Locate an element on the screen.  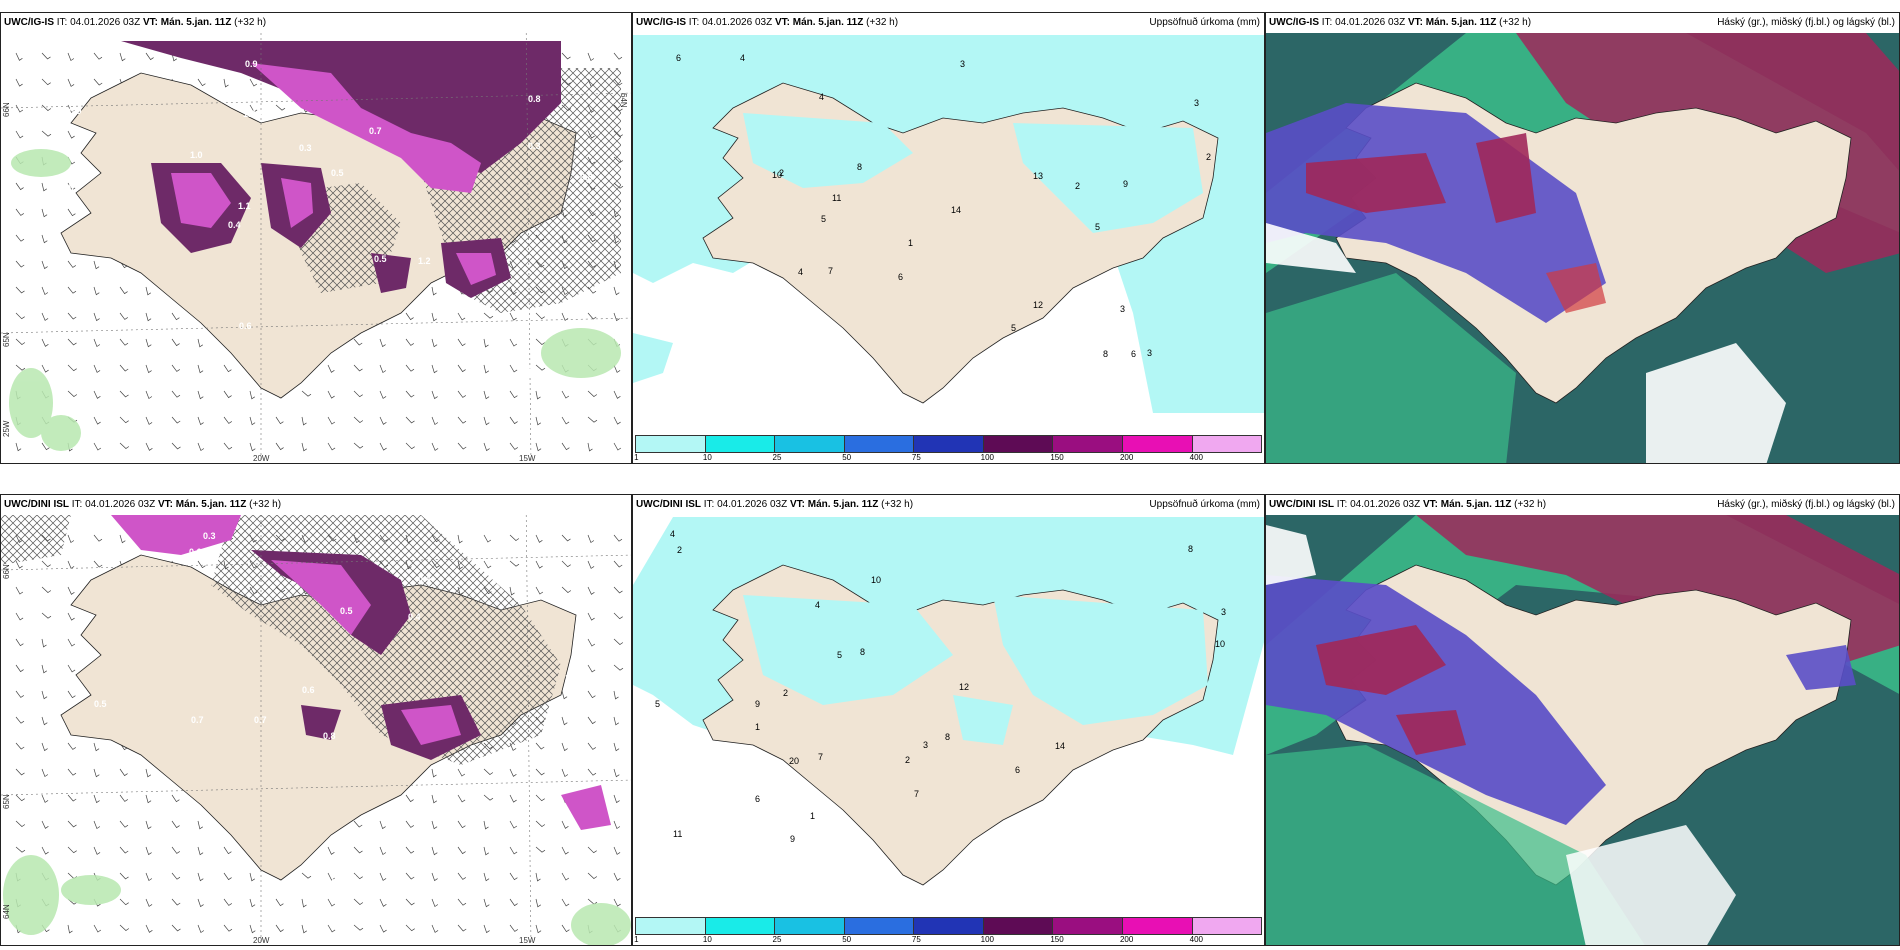
init-time: IT: 04.01.2026 03Z is located at coordinates (98, 22).